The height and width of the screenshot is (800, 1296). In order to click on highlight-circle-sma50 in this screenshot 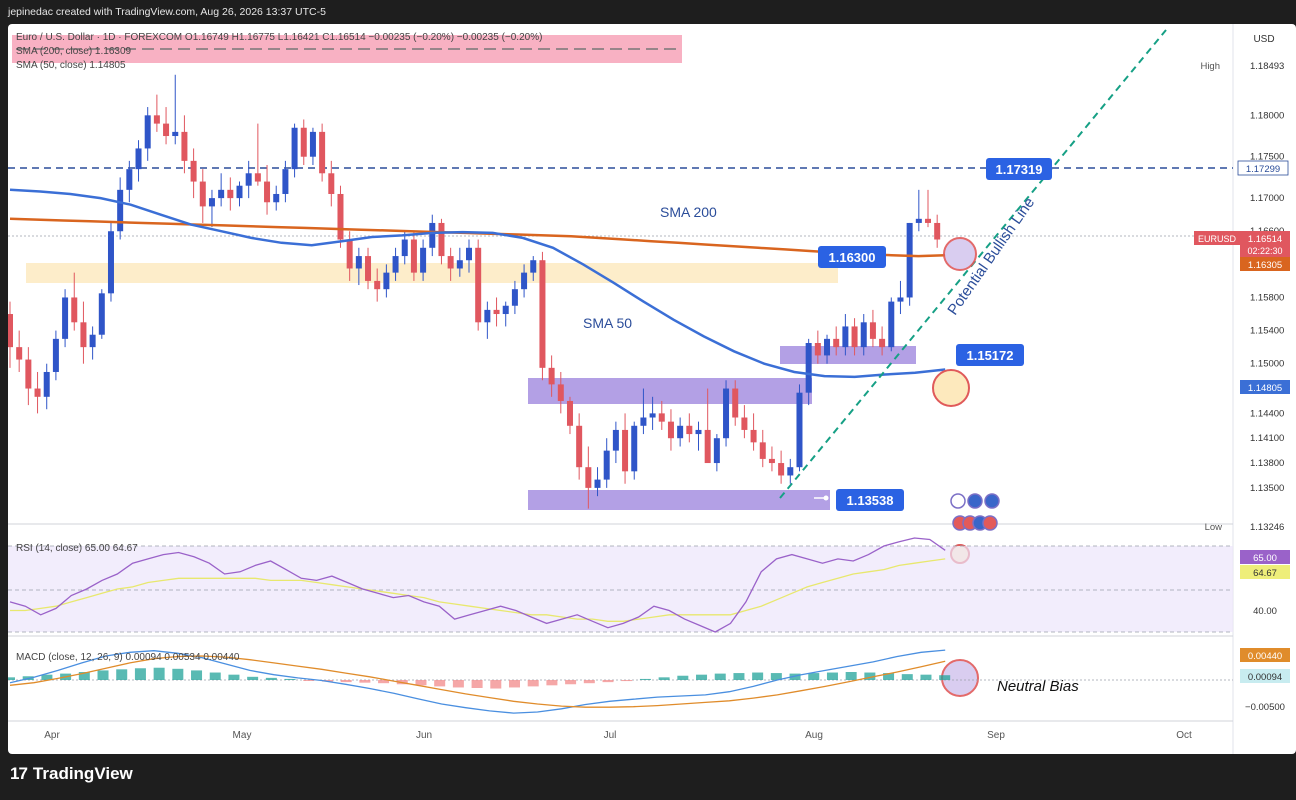, I will do `click(951, 388)`.